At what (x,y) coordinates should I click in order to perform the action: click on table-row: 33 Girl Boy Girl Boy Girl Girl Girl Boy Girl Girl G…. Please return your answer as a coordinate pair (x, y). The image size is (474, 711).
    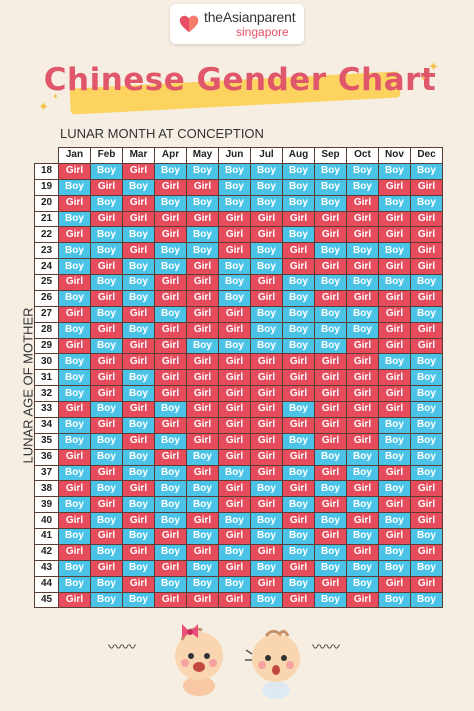
    Looking at the image, I should click on (238, 409).